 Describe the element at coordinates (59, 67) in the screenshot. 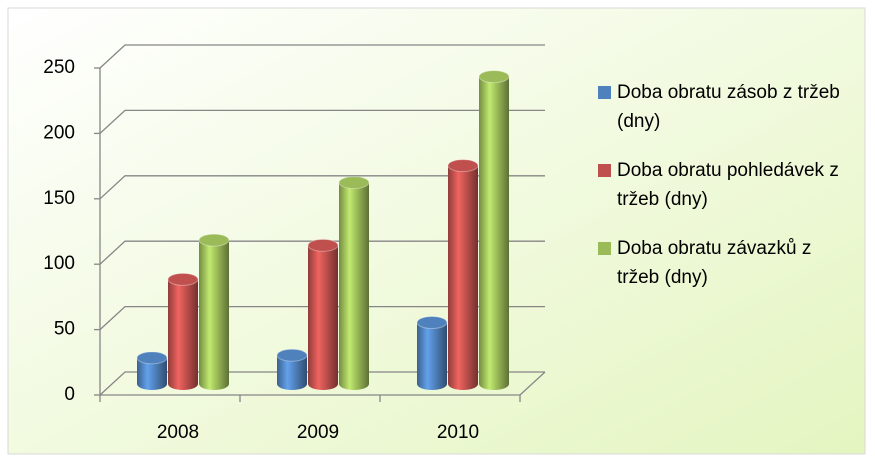

I see `y-tick-label: 250` at that location.